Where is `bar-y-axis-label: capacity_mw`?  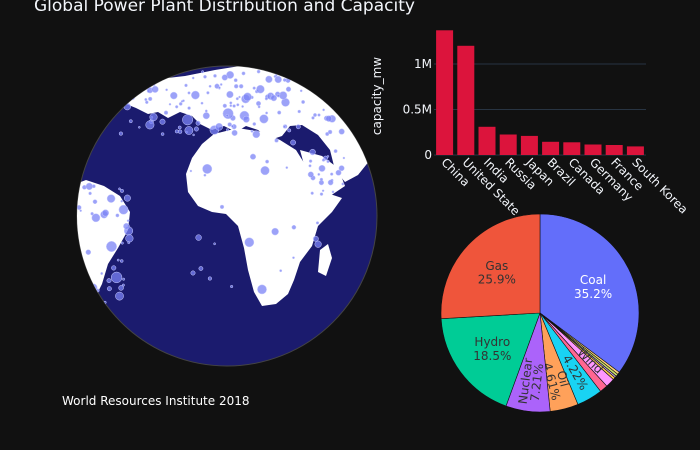
bar-y-axis-label: capacity_mw is located at coordinates (377, 96).